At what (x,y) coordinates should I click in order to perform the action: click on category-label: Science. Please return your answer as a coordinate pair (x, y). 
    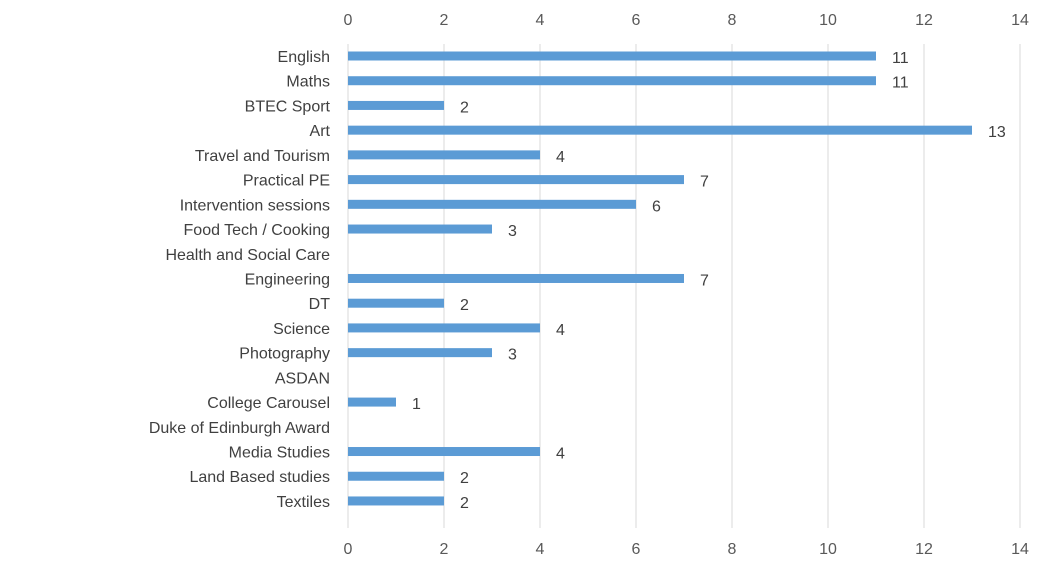
    Looking at the image, I should click on (301, 329).